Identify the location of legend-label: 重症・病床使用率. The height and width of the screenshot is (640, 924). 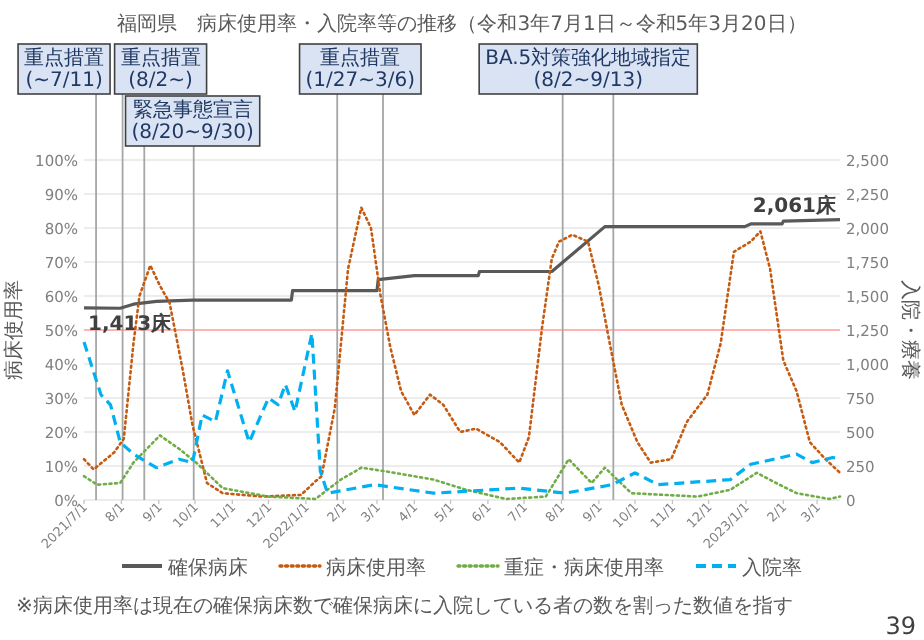
(584, 568).